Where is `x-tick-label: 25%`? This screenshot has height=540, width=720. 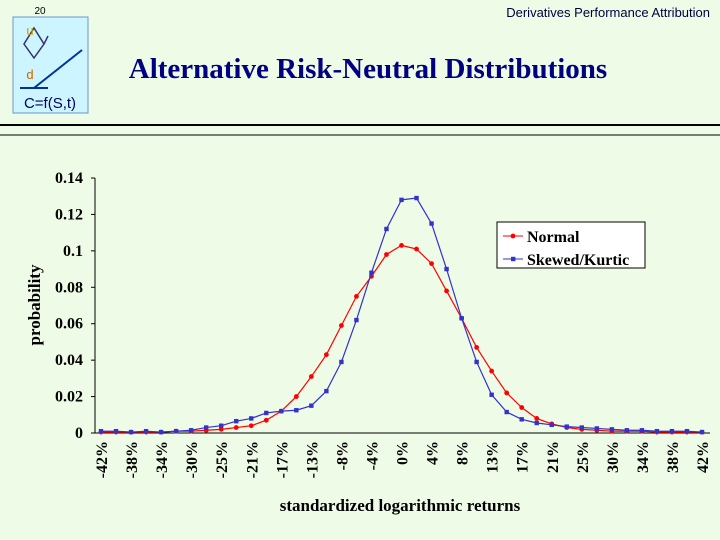 x-tick-label: 25% is located at coordinates (583, 457).